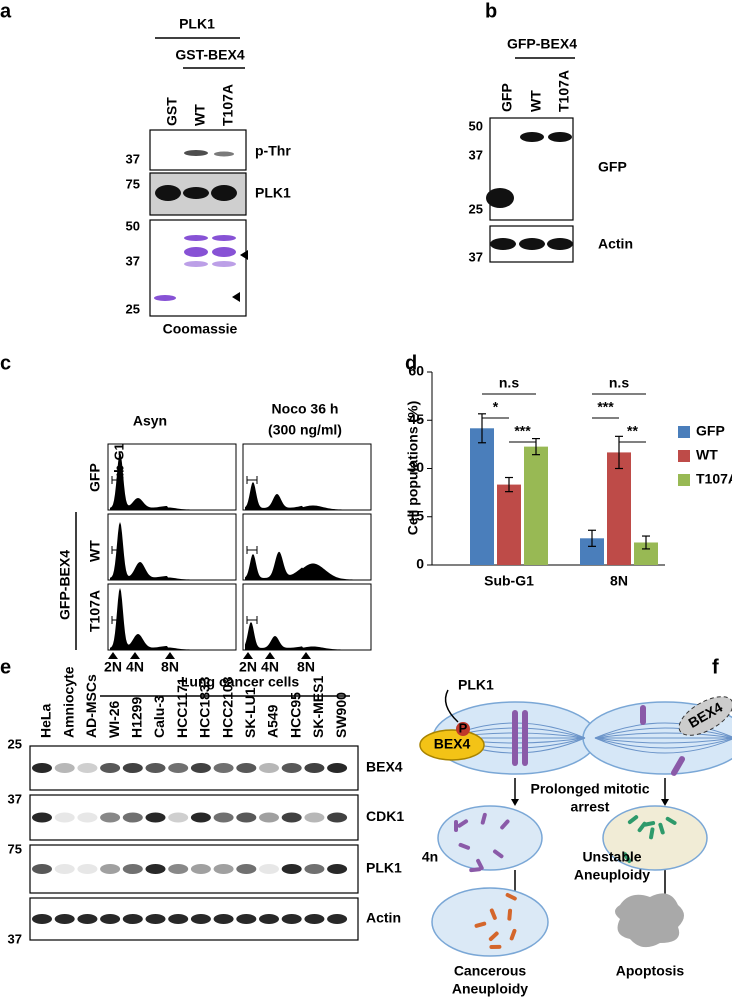 This screenshot has width=732, height=998. What do you see at coordinates (6, 11) in the screenshot?
I see `panel-label: a` at bounding box center [6, 11].